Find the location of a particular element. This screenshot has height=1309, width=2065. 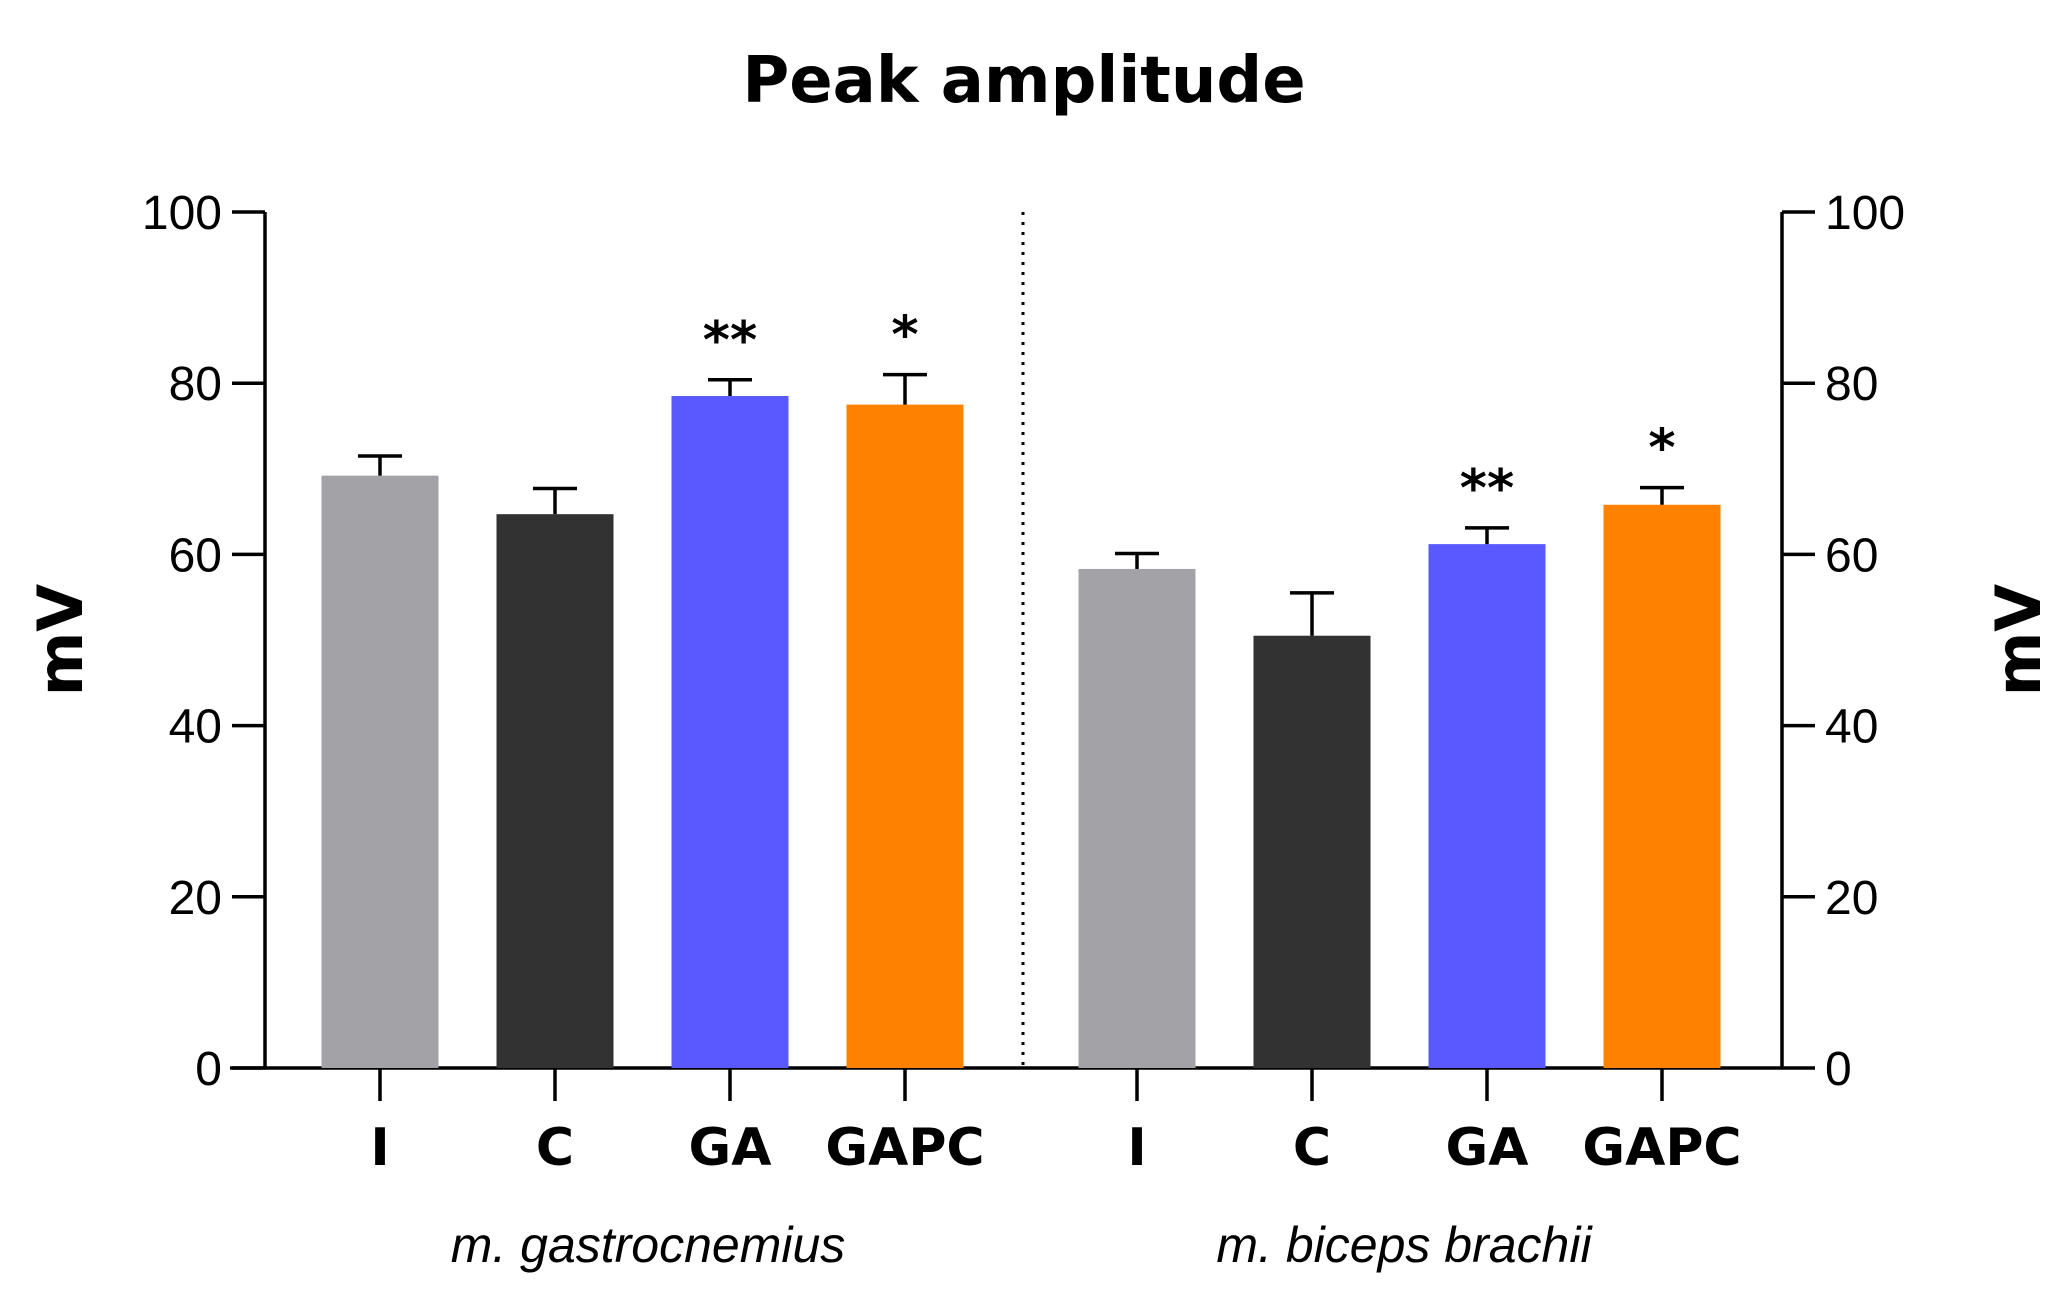

right-ytick-label: 80 is located at coordinates (1851, 384).